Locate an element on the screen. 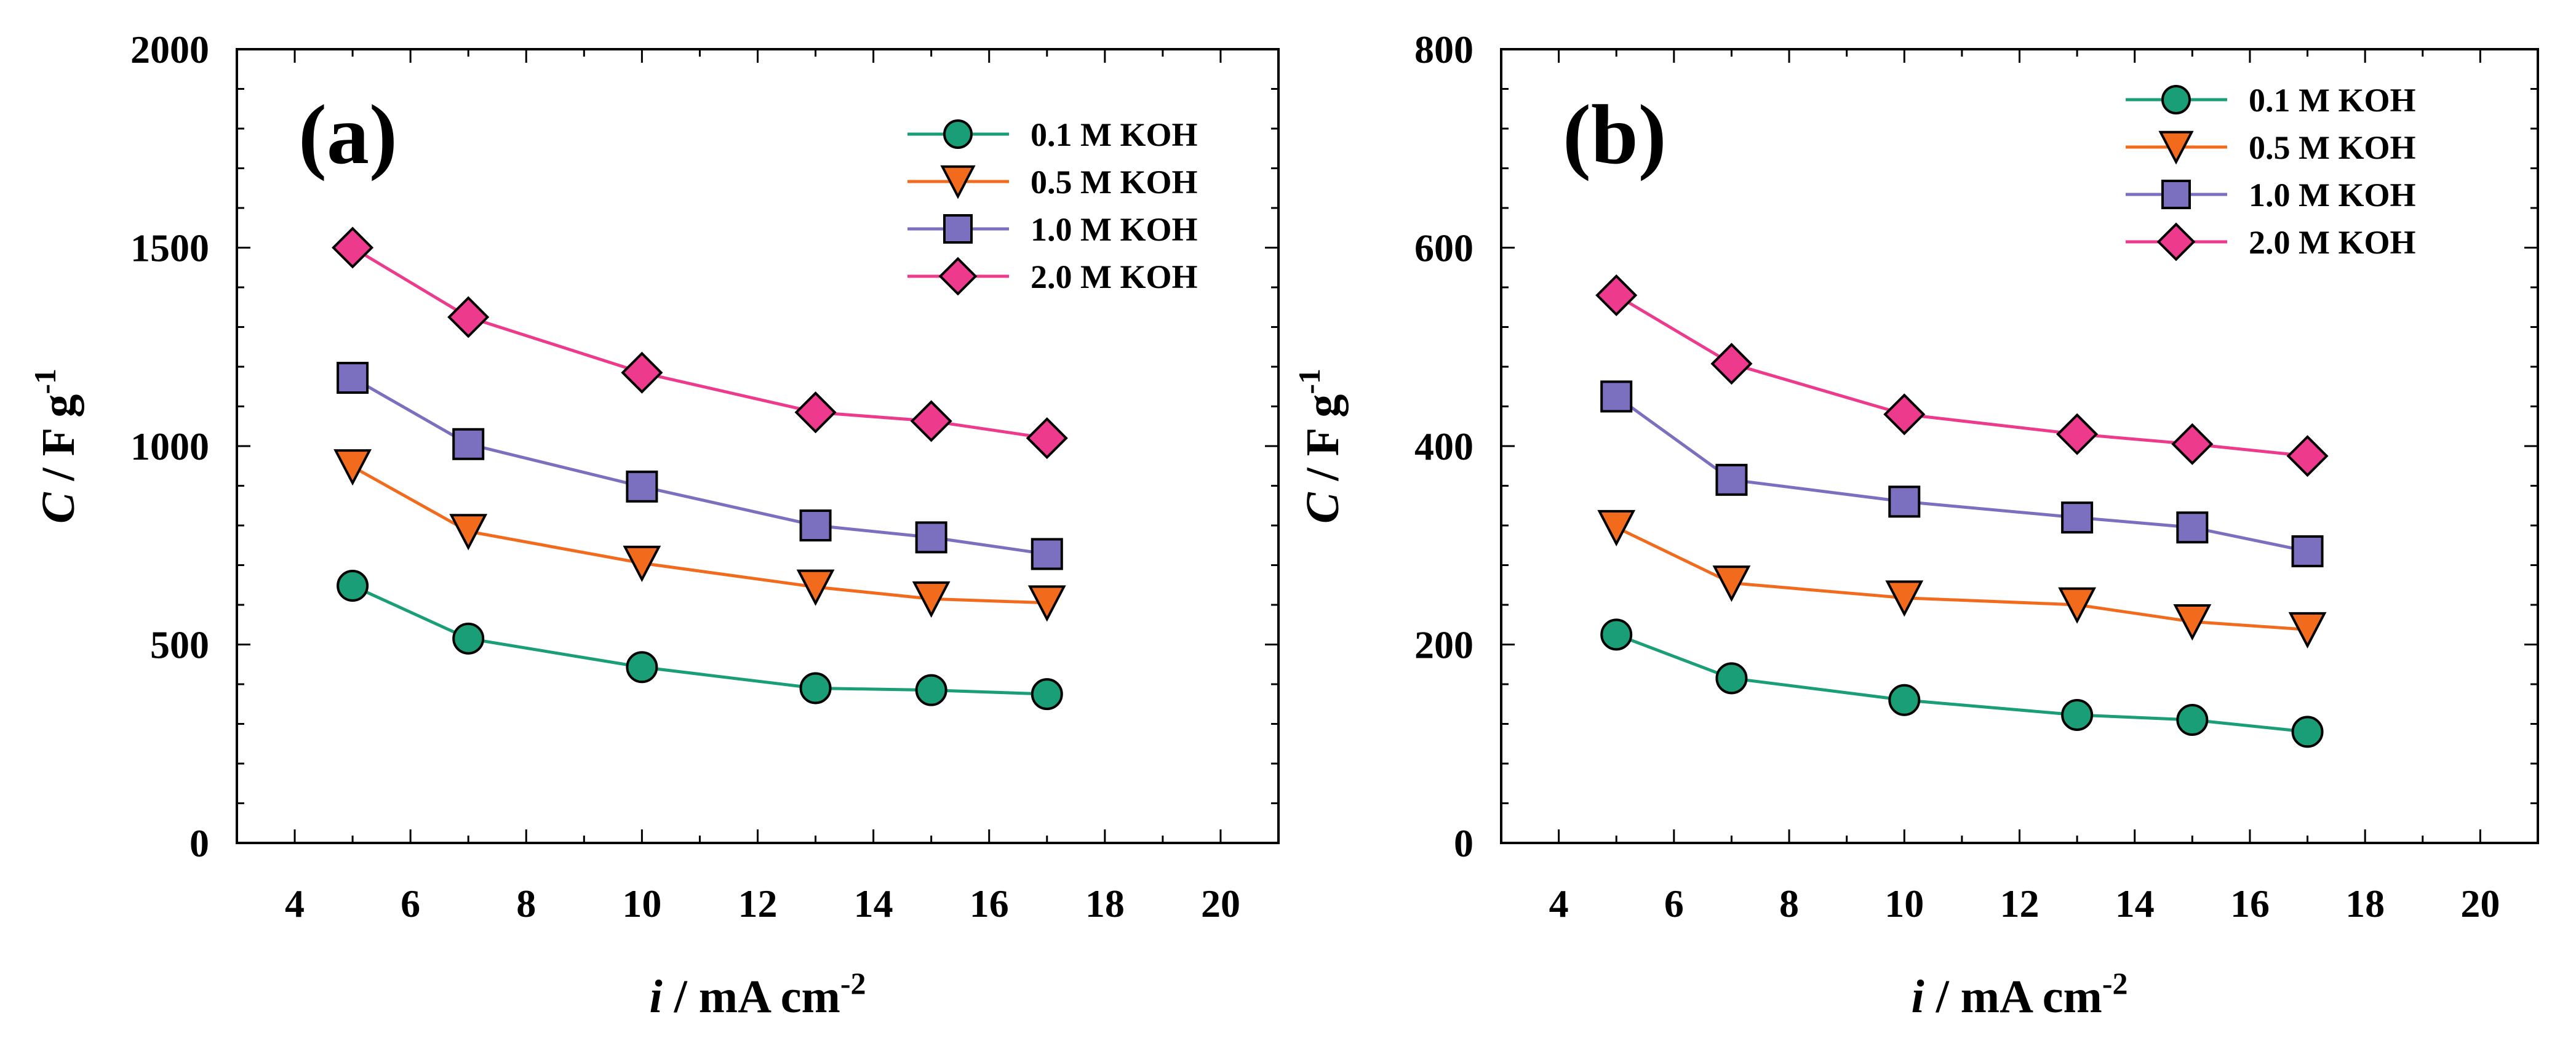  y-tick-label: 200 is located at coordinates (1444, 645).